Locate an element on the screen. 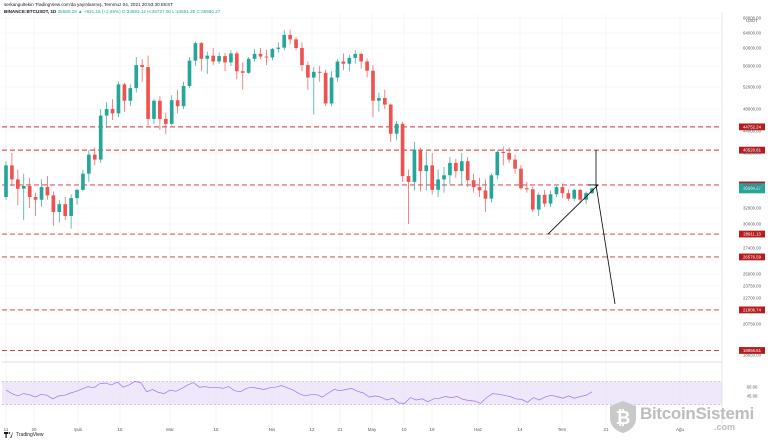 The height and width of the screenshot is (445, 768). level-label: 28911.13 is located at coordinates (752, 234).